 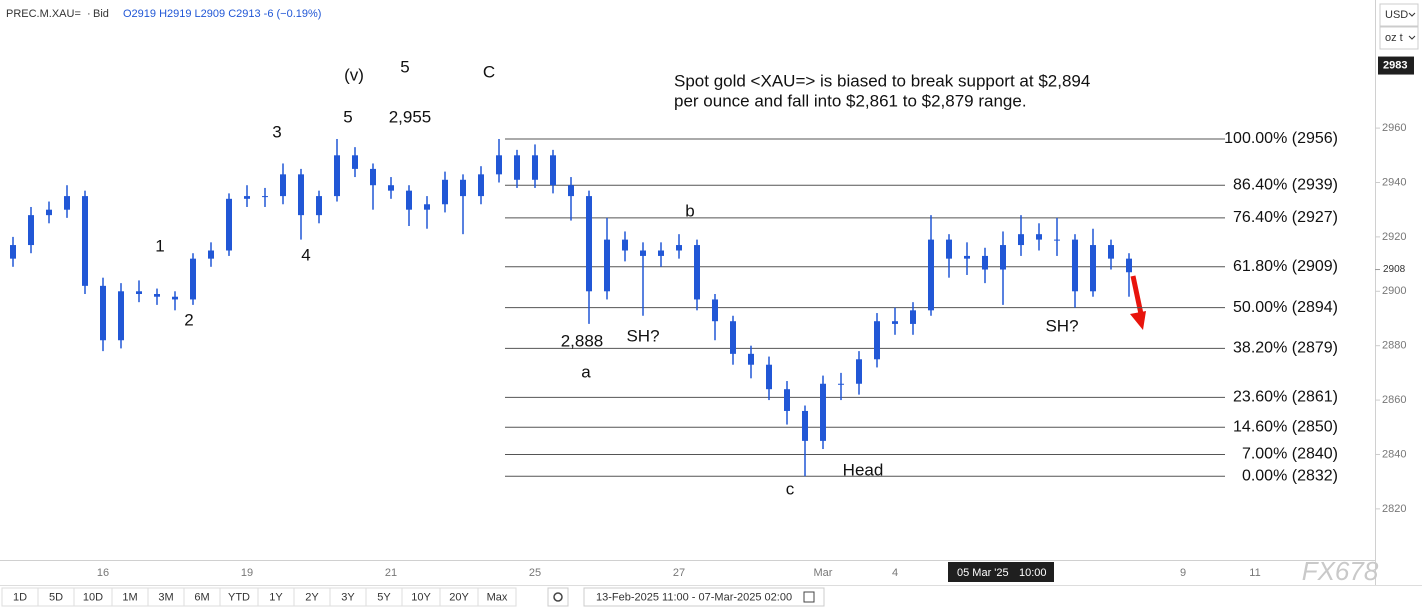 I want to click on arrow-head, so click(x=1138, y=320).